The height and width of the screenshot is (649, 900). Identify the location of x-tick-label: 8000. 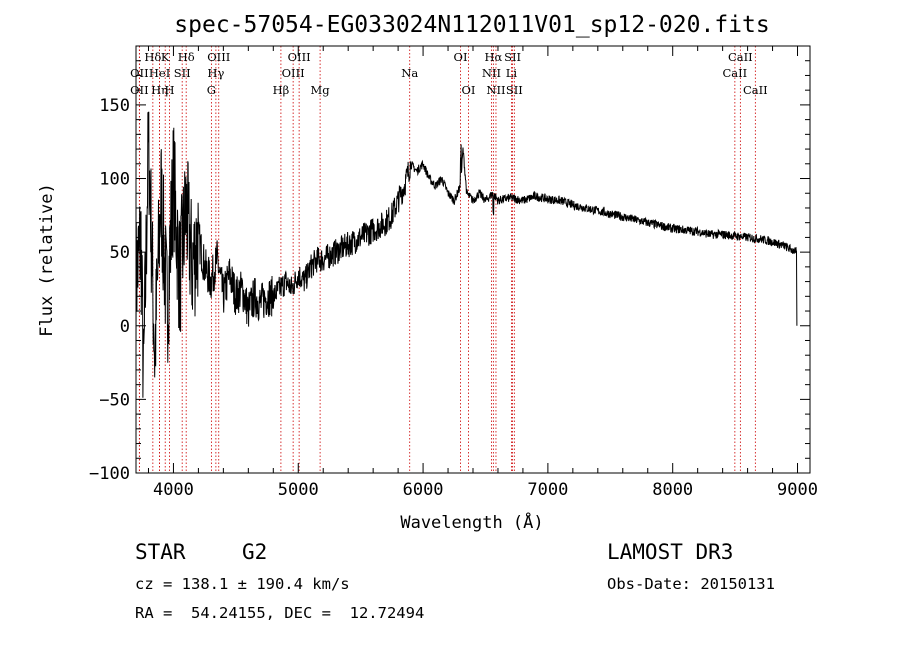
(672, 490).